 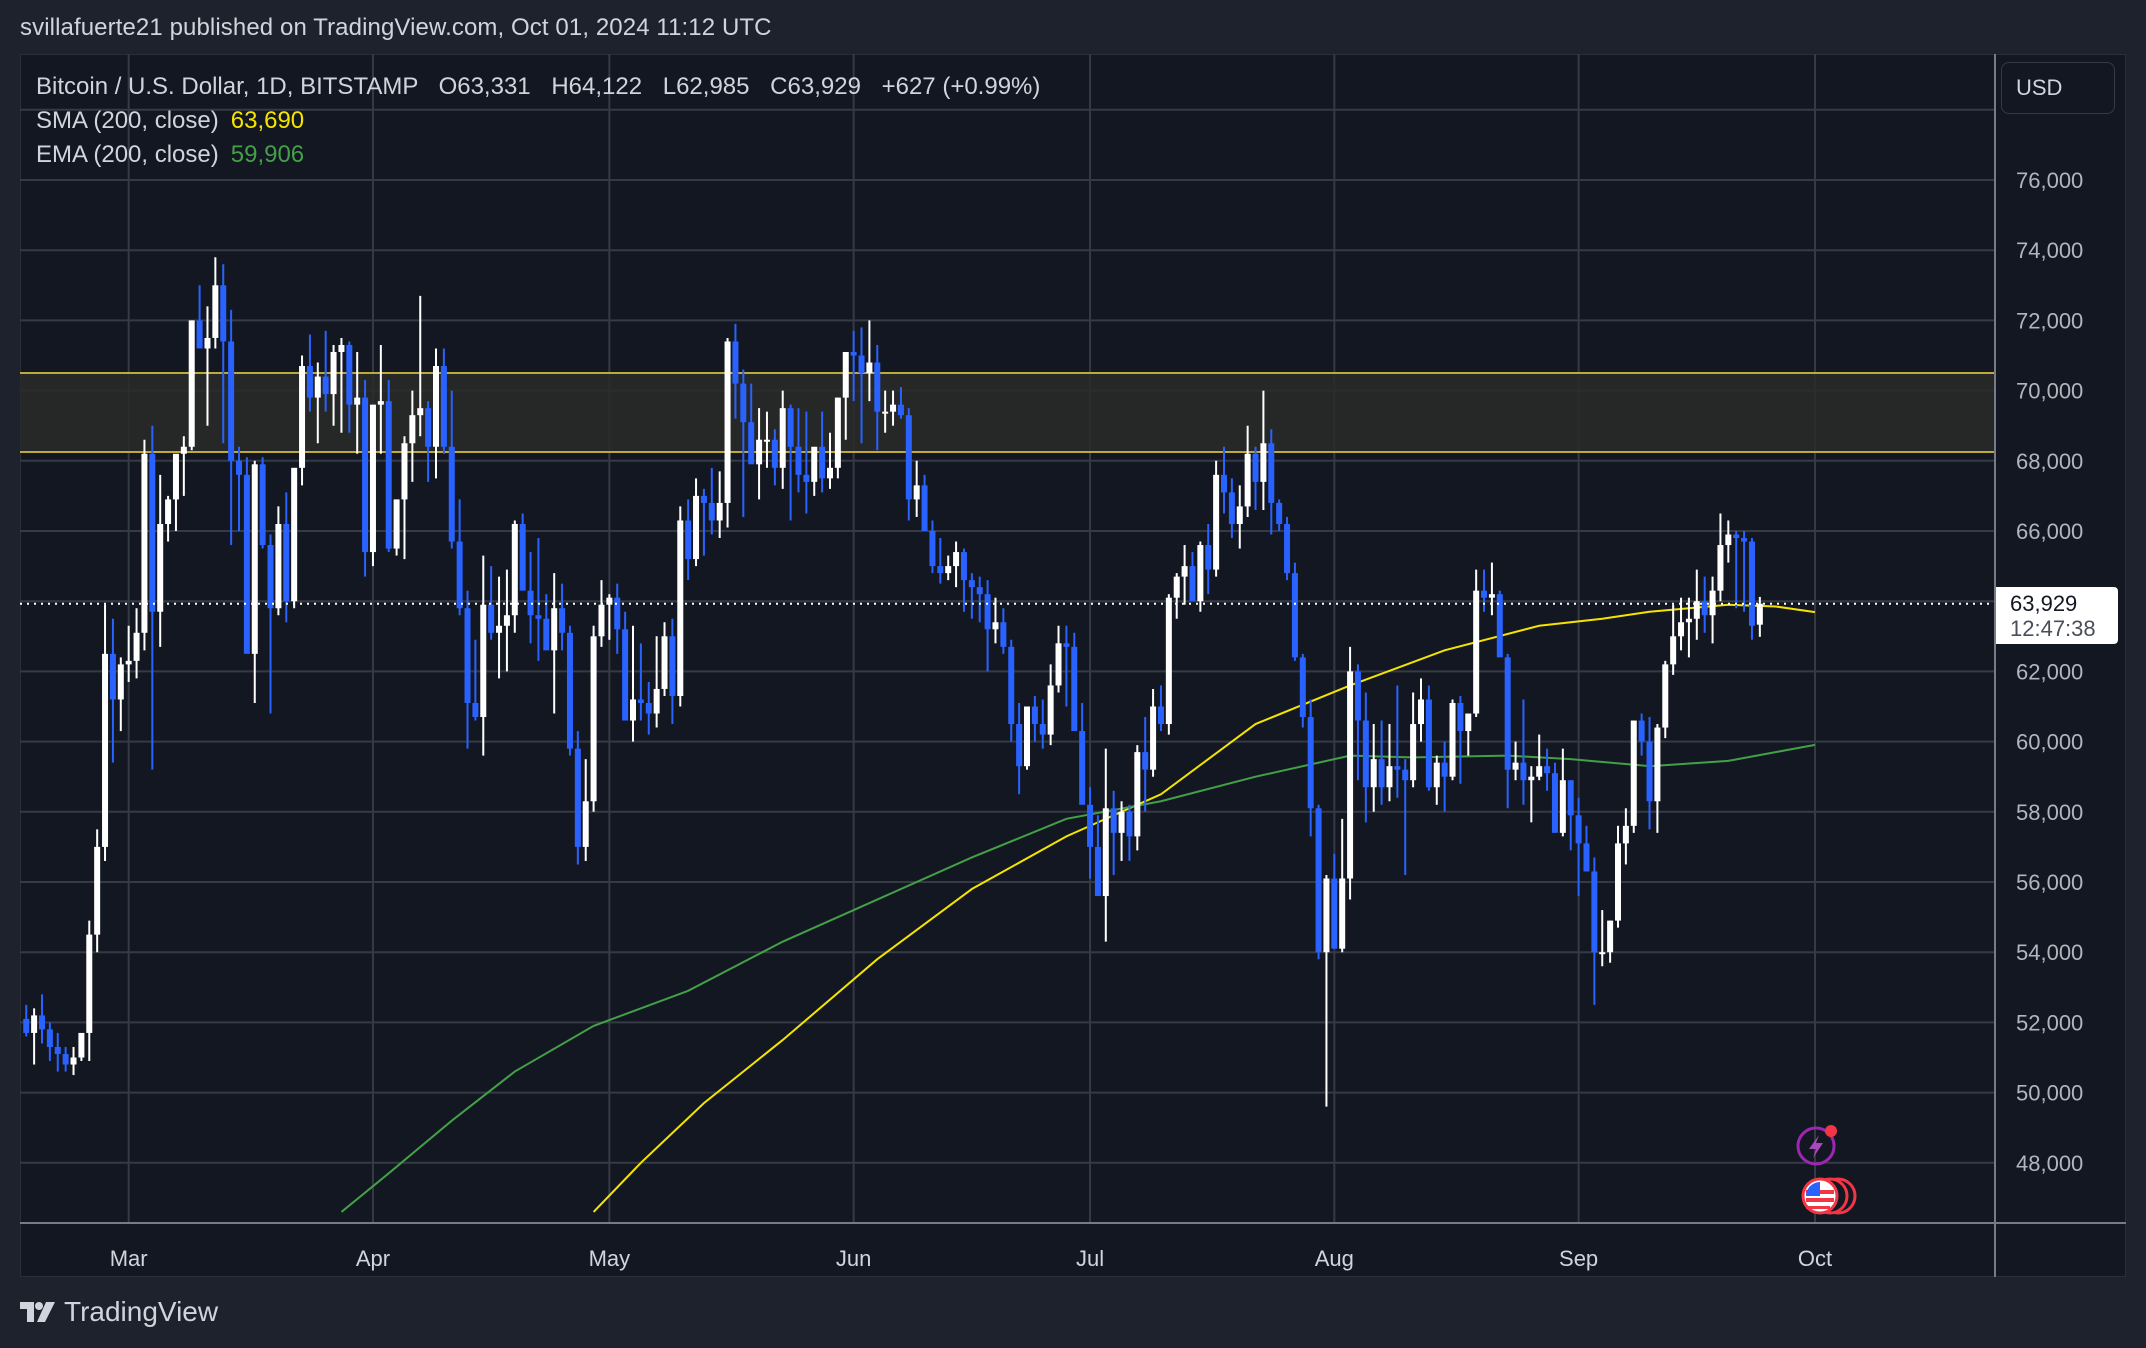 I want to click on last-price-value: 63,929, so click(x=2044, y=603).